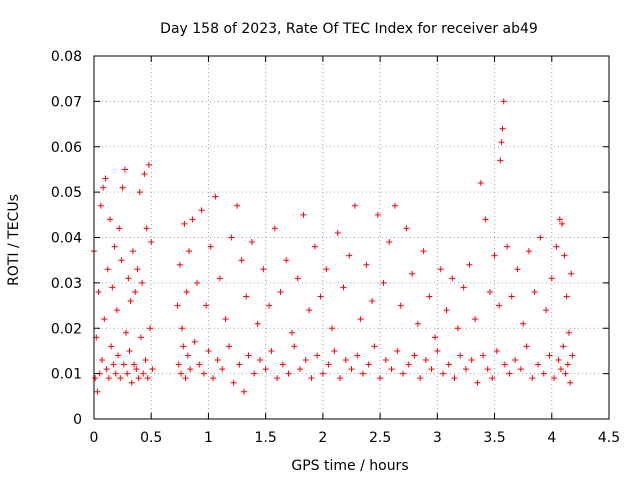 The width and height of the screenshot is (640, 480). I want to click on x-tick-label: 3.5, so click(494, 438).